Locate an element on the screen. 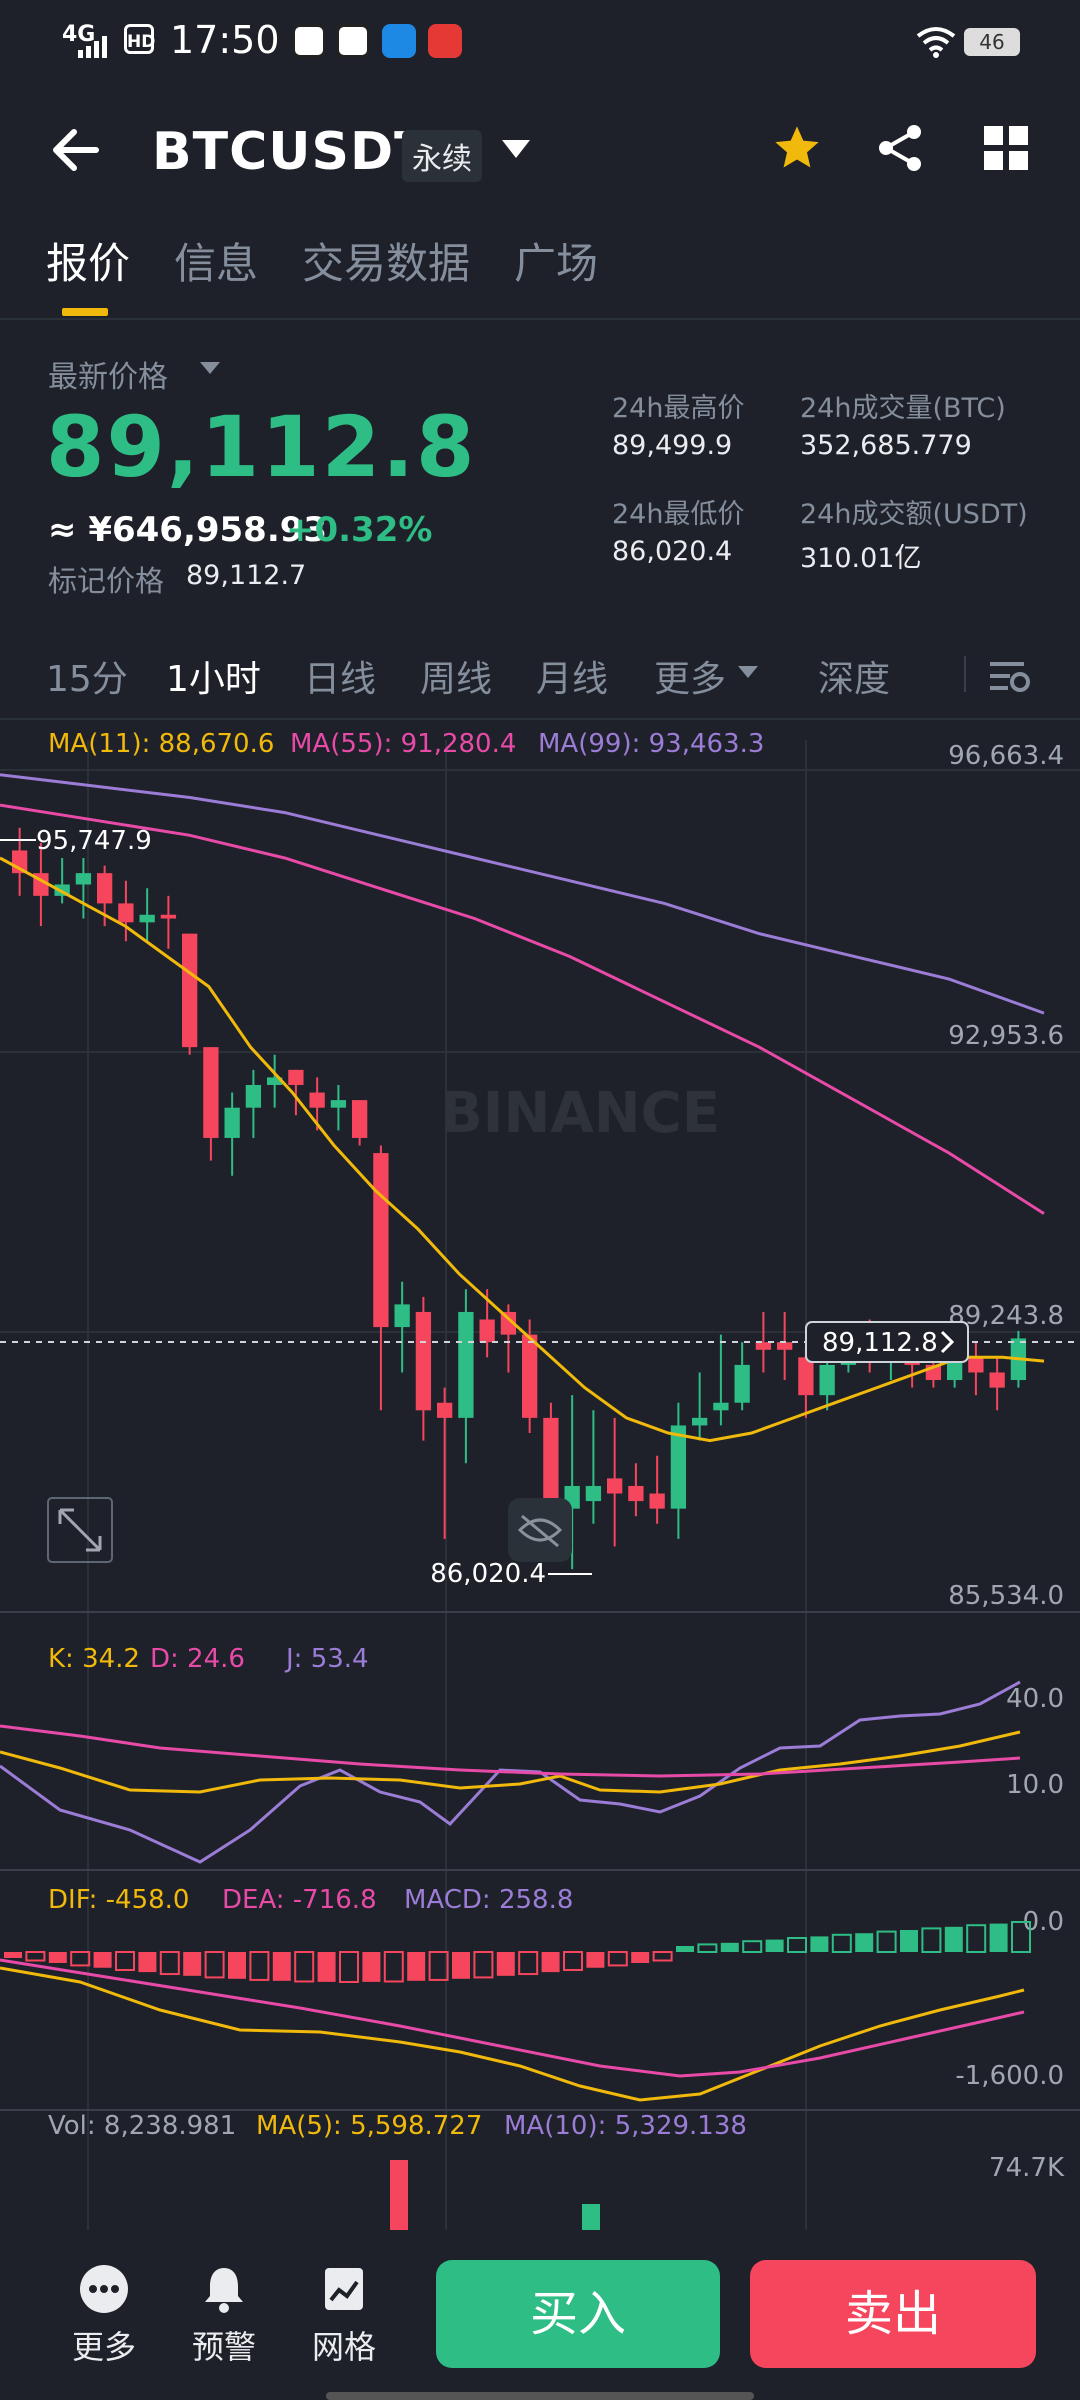 Image resolution: width=1080 pixels, height=2400 pixels. tf-1M: 月线 is located at coordinates (572, 679).